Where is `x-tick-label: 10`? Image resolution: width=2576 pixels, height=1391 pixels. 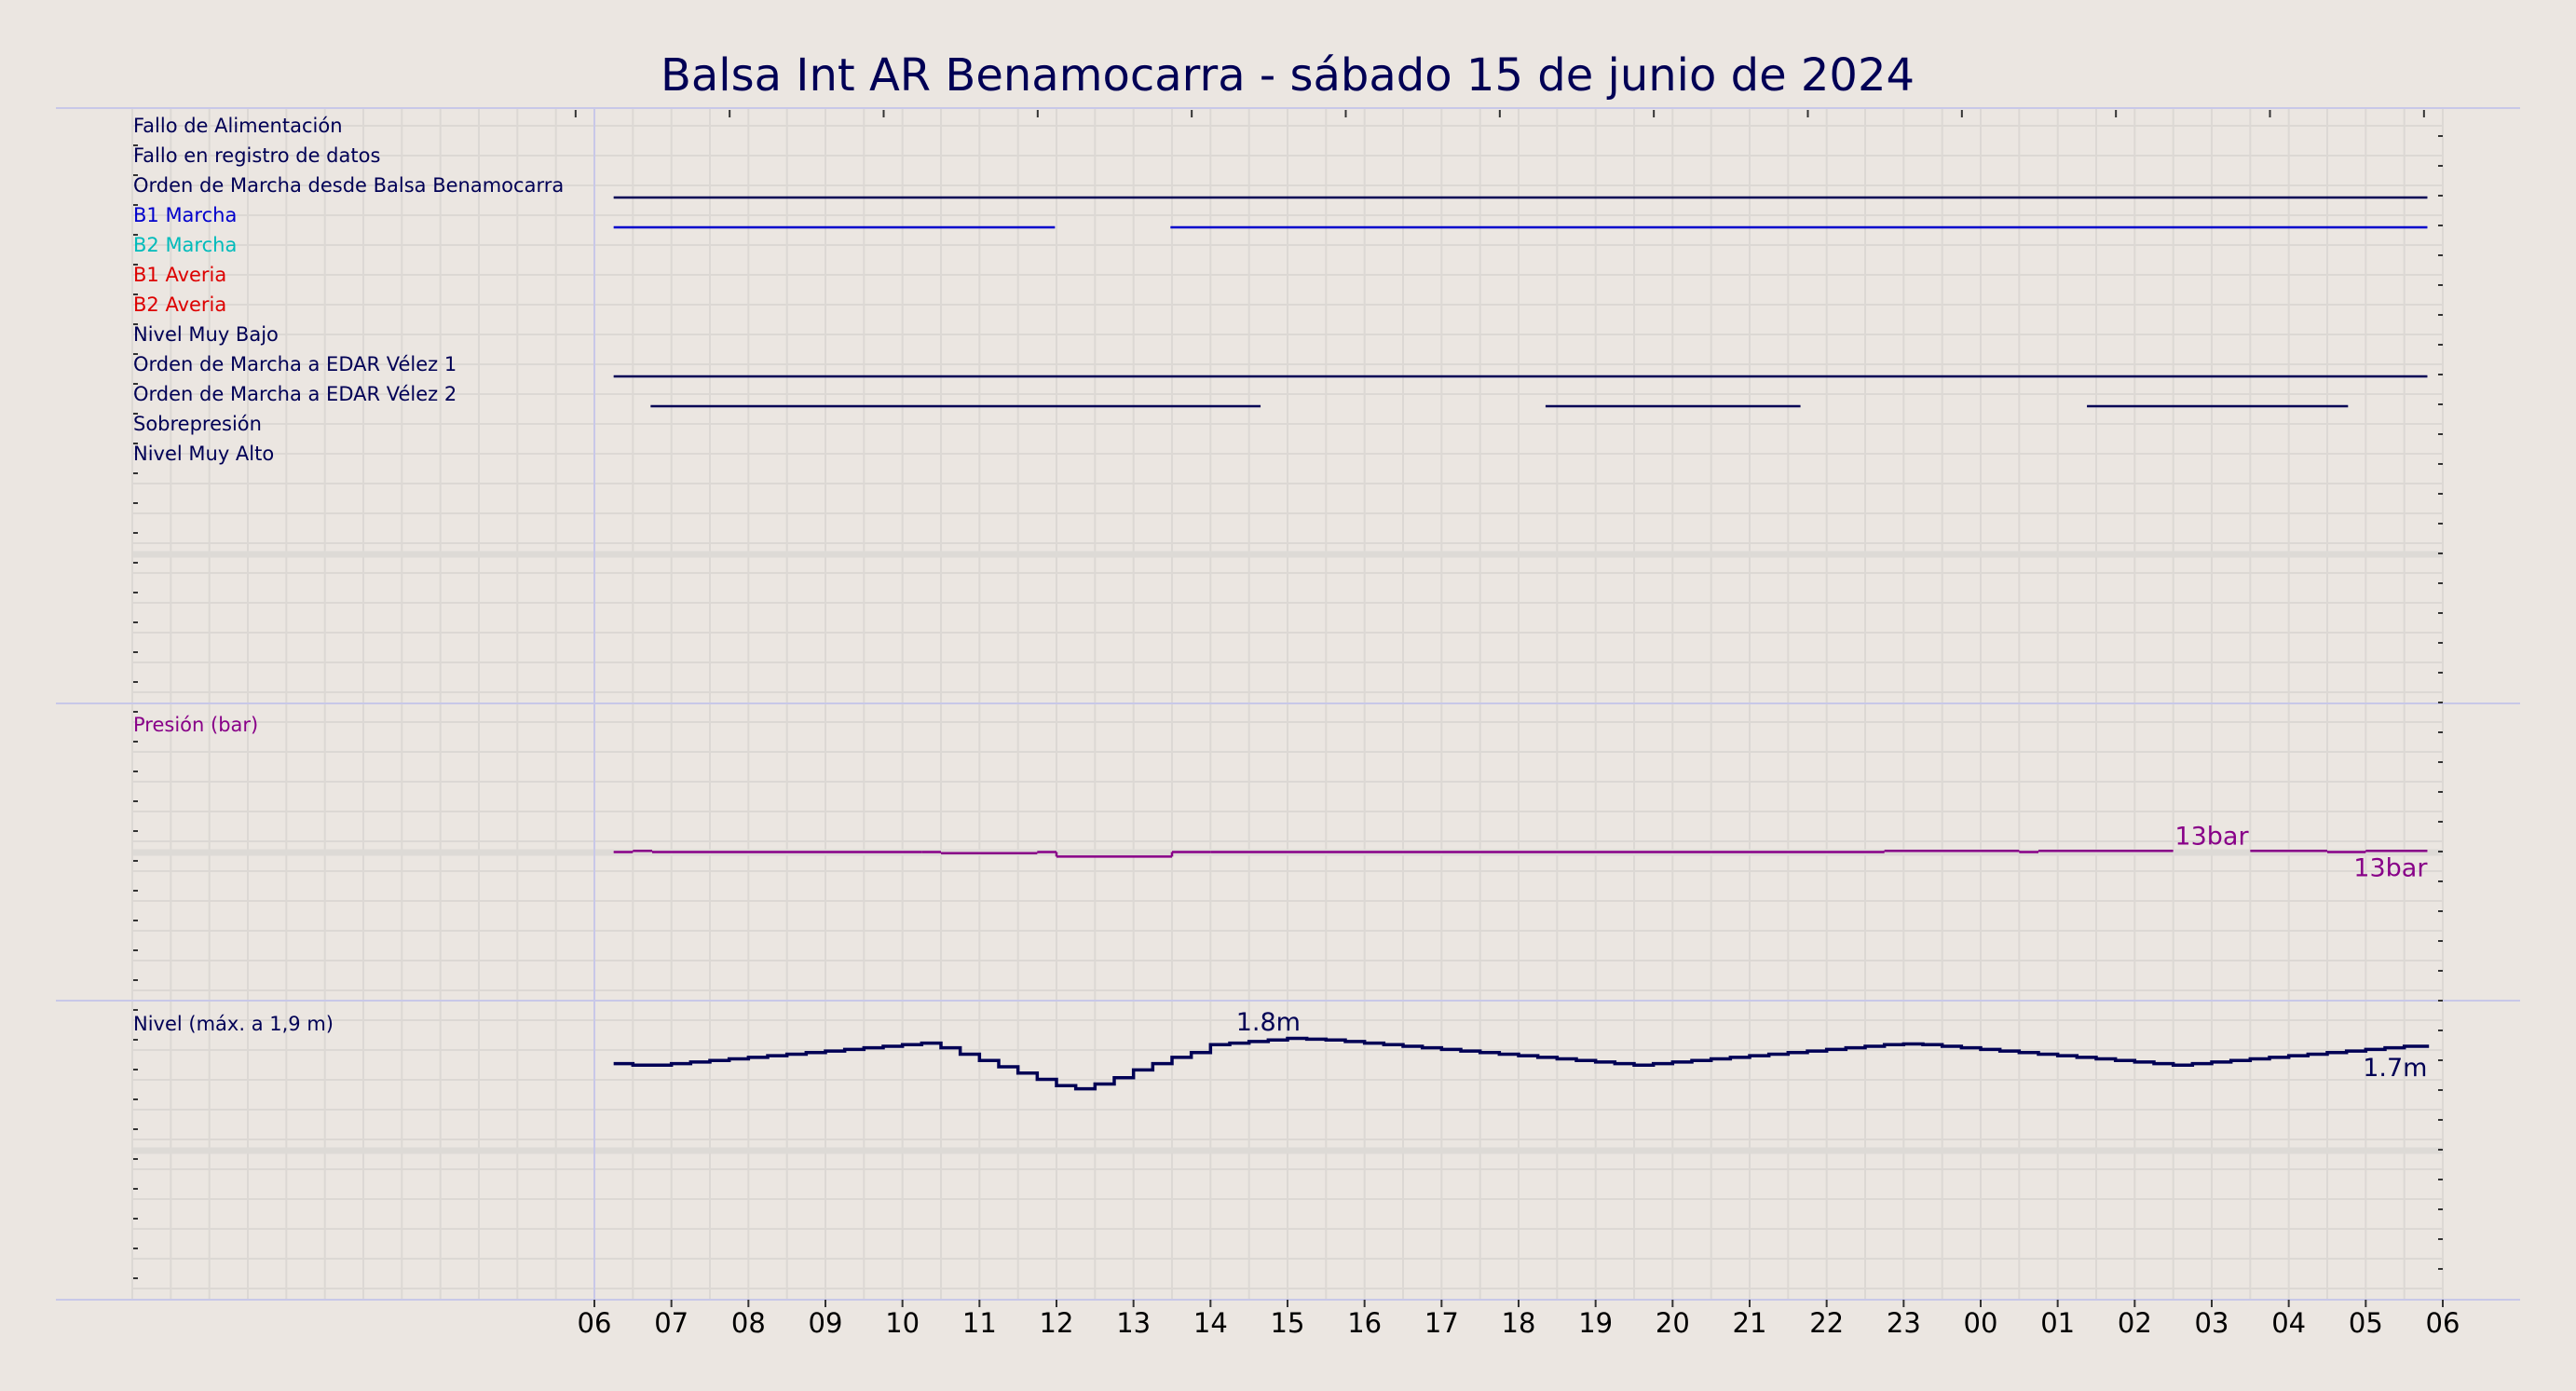 x-tick-label: 10 is located at coordinates (902, 1323).